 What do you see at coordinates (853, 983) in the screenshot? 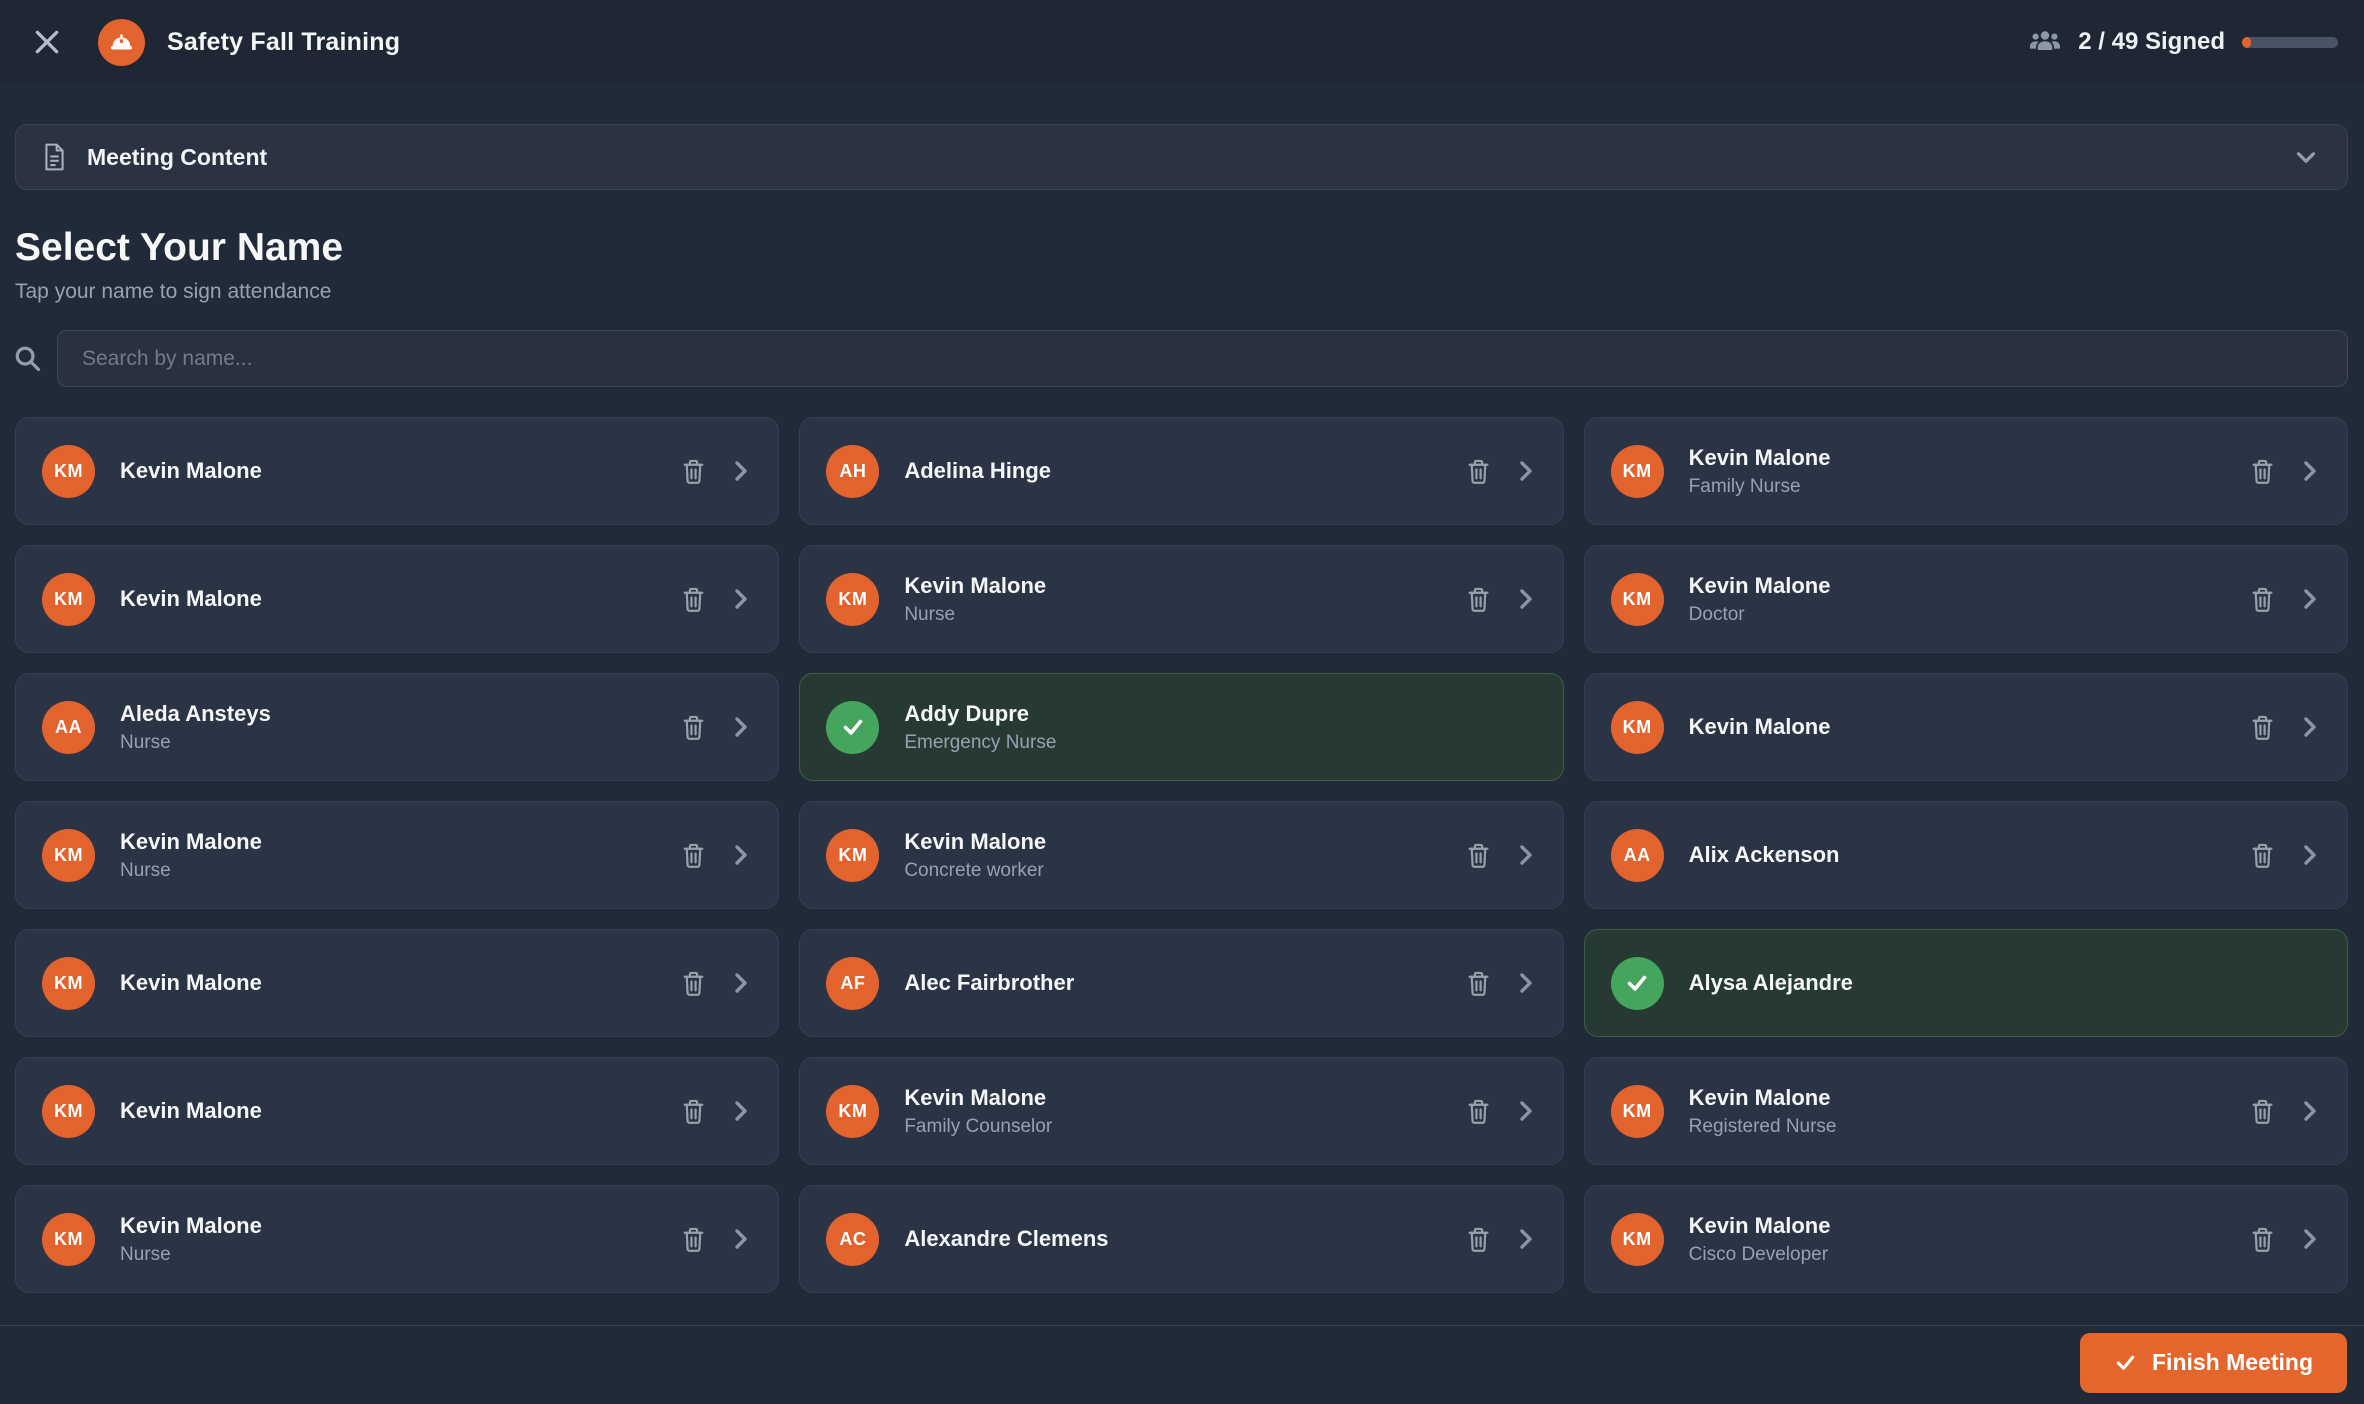
I see `avatar: AF` at bounding box center [853, 983].